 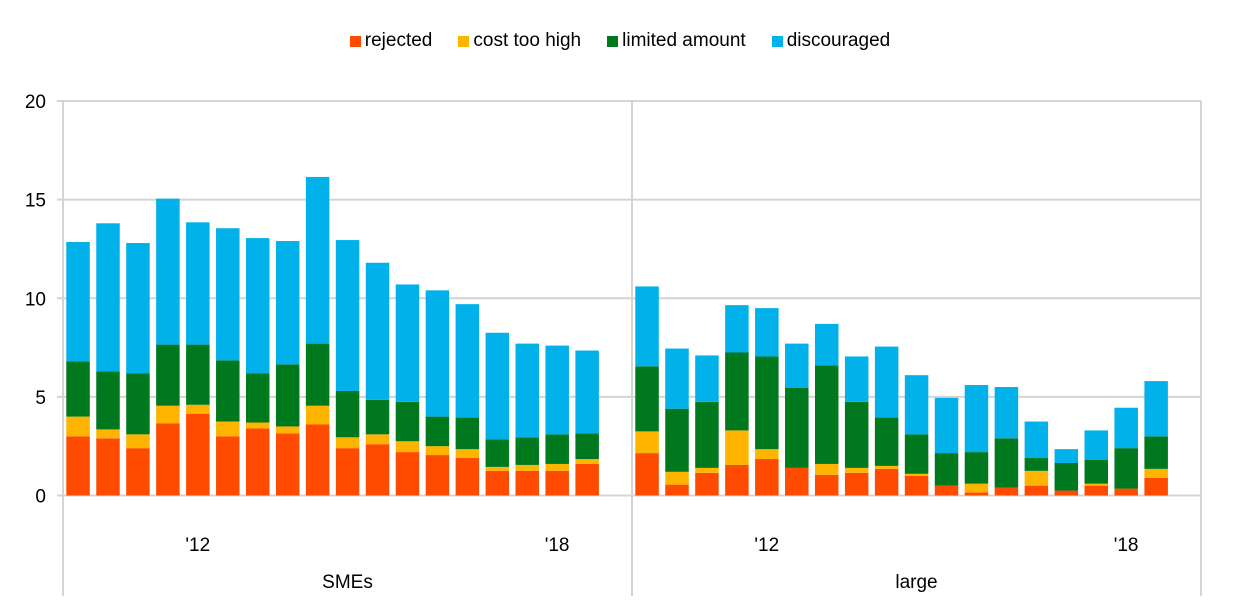 What do you see at coordinates (35, 299) in the screenshot?
I see `y-tick-label: 10` at bounding box center [35, 299].